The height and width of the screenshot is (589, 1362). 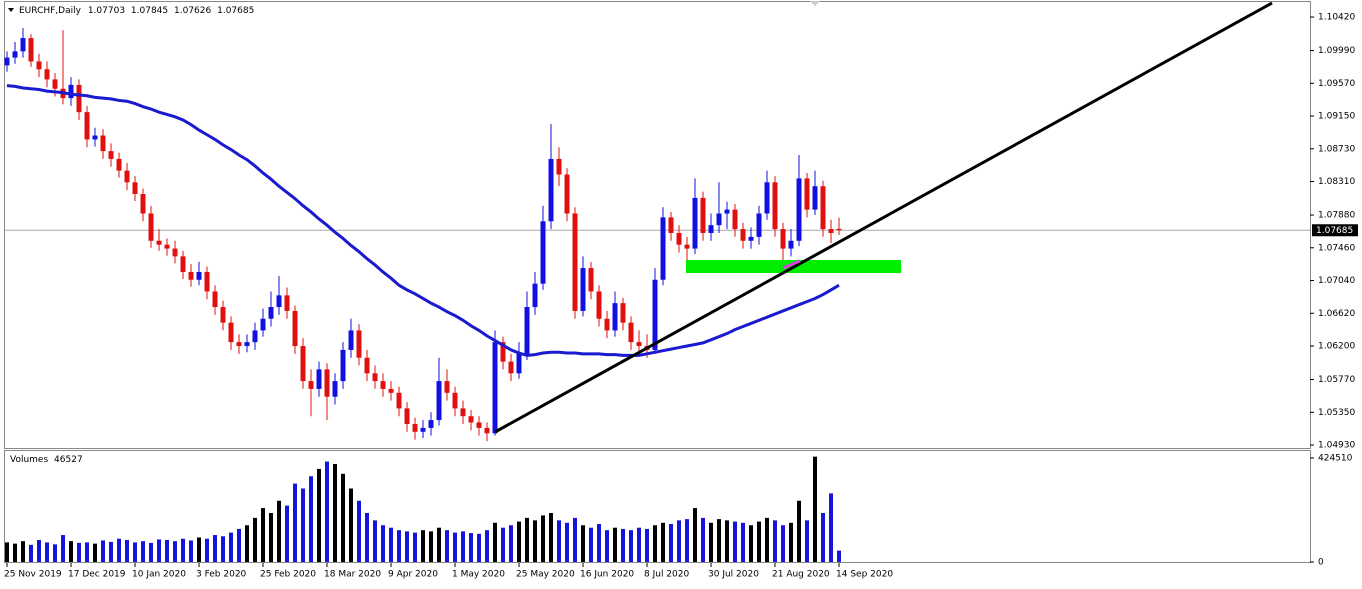 What do you see at coordinates (1336, 380) in the screenshot?
I see `y-tick-label: 1.05770` at bounding box center [1336, 380].